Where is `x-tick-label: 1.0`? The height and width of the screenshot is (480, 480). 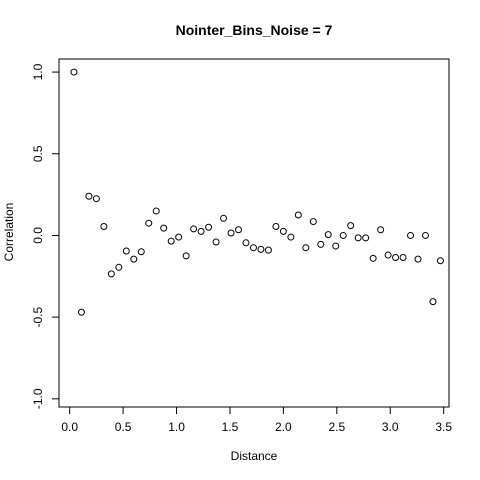
x-tick-label: 1.0 is located at coordinates (176, 427).